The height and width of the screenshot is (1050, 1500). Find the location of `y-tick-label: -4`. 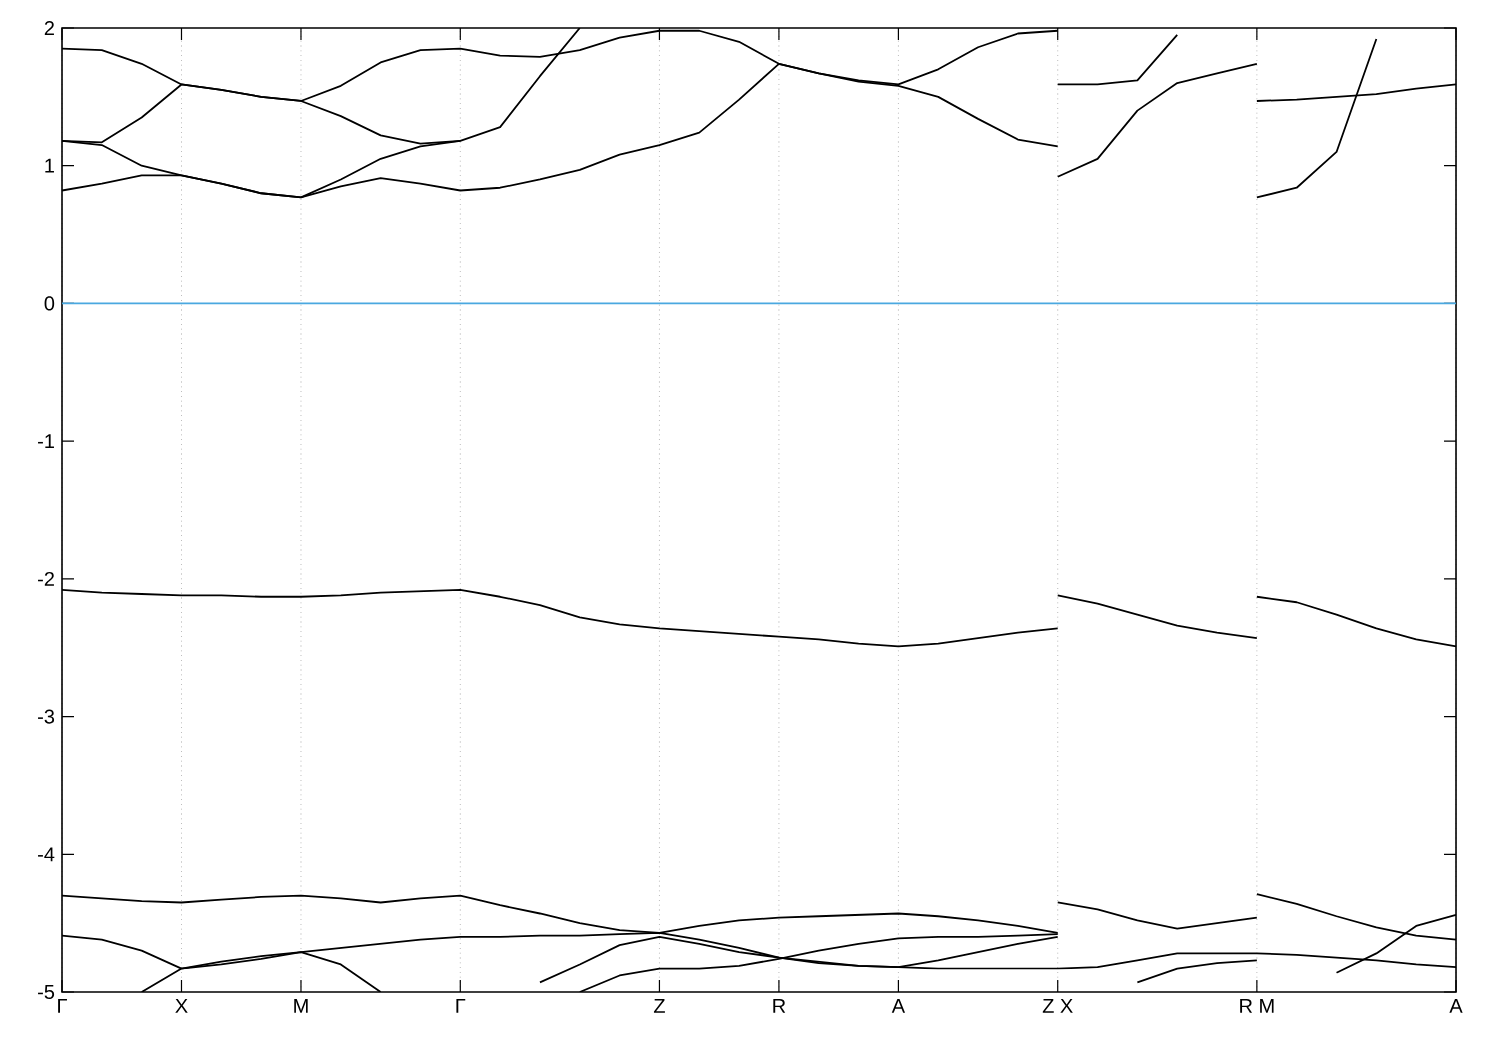

y-tick-label: -4 is located at coordinates (46, 854).